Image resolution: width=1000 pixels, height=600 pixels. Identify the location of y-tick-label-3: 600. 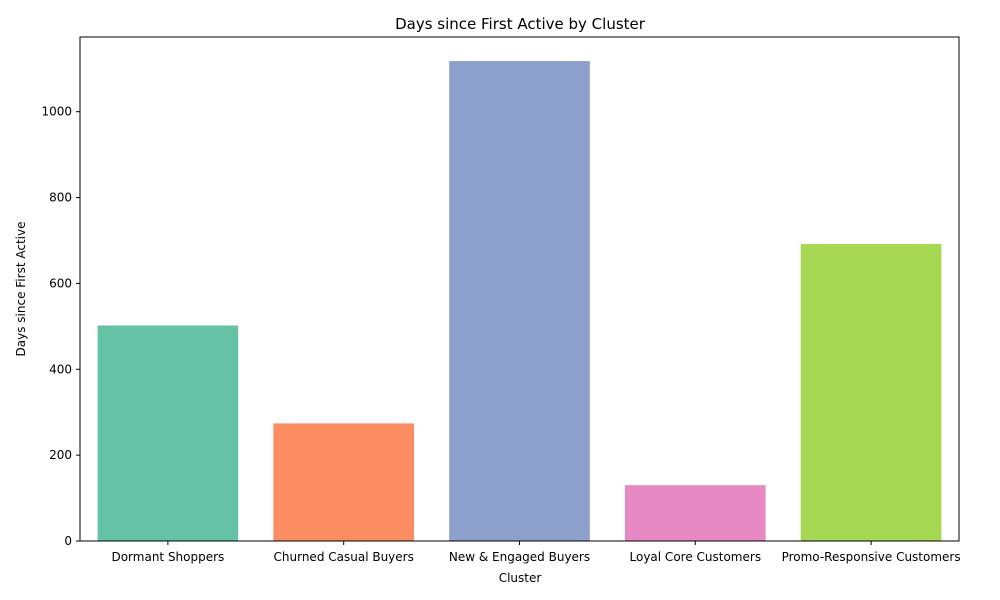
(60, 283).